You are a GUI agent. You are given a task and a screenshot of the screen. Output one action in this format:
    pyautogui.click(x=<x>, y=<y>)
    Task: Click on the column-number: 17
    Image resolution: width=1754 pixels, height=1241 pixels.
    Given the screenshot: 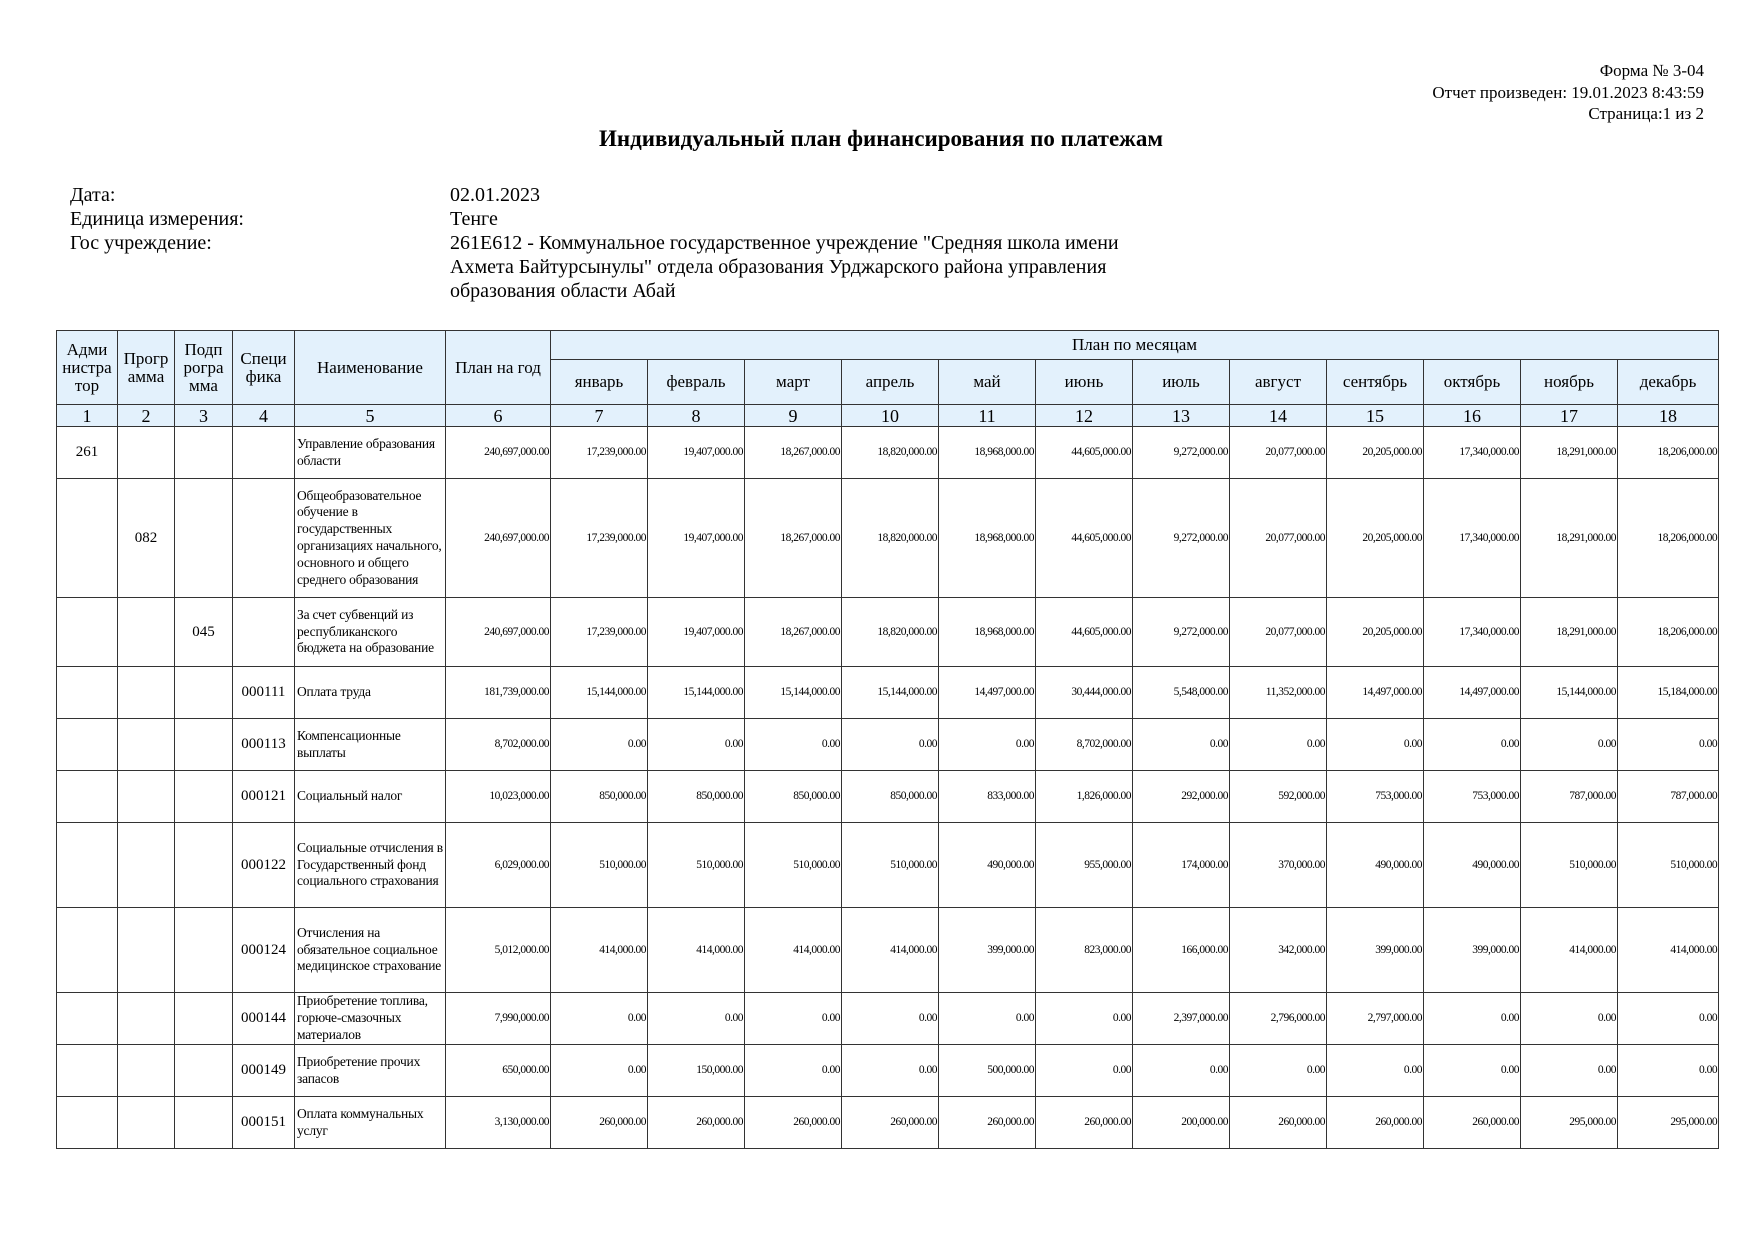 What is the action you would take?
    pyautogui.click(x=1569, y=415)
    